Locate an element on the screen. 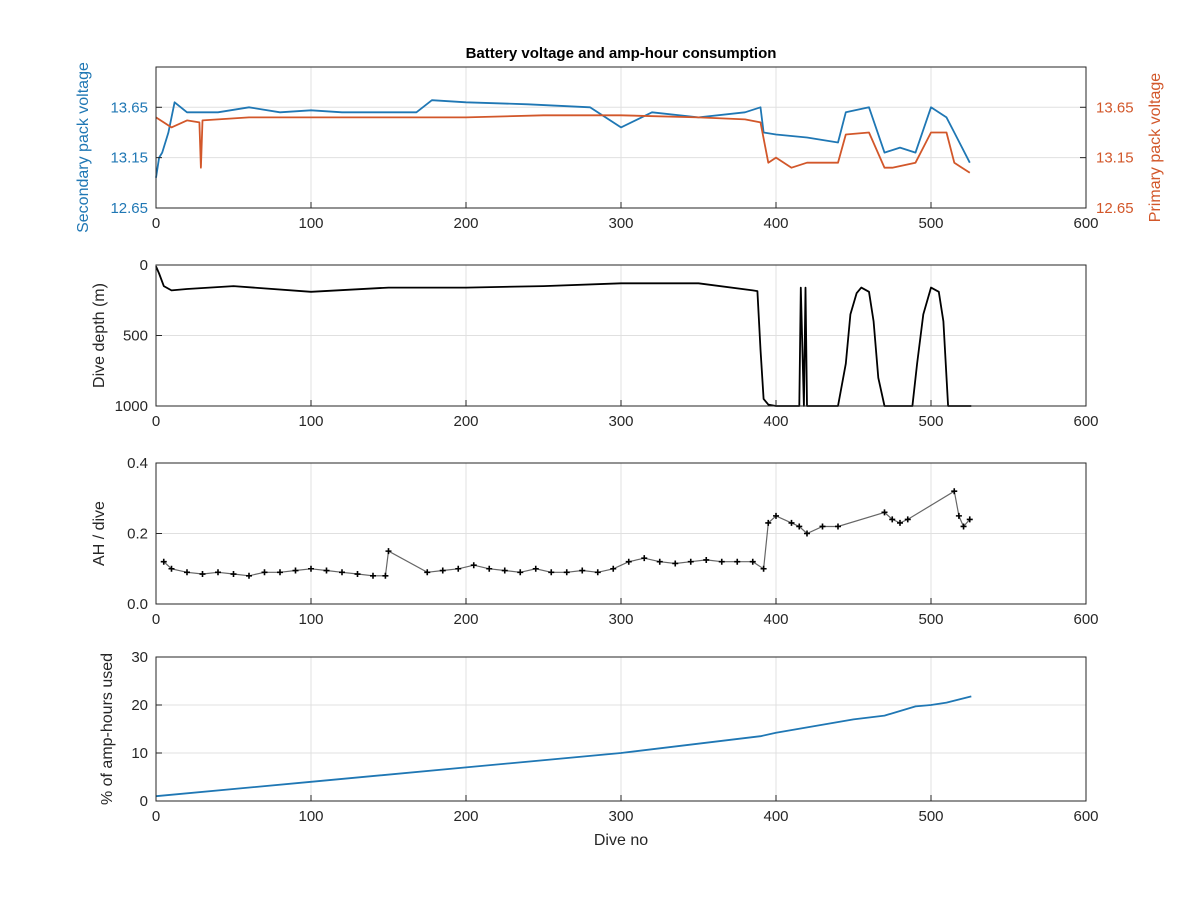 Image resolution: width=1200 pixels, height=900 pixels. y2-tick-label: 12.65 is located at coordinates (1115, 208).